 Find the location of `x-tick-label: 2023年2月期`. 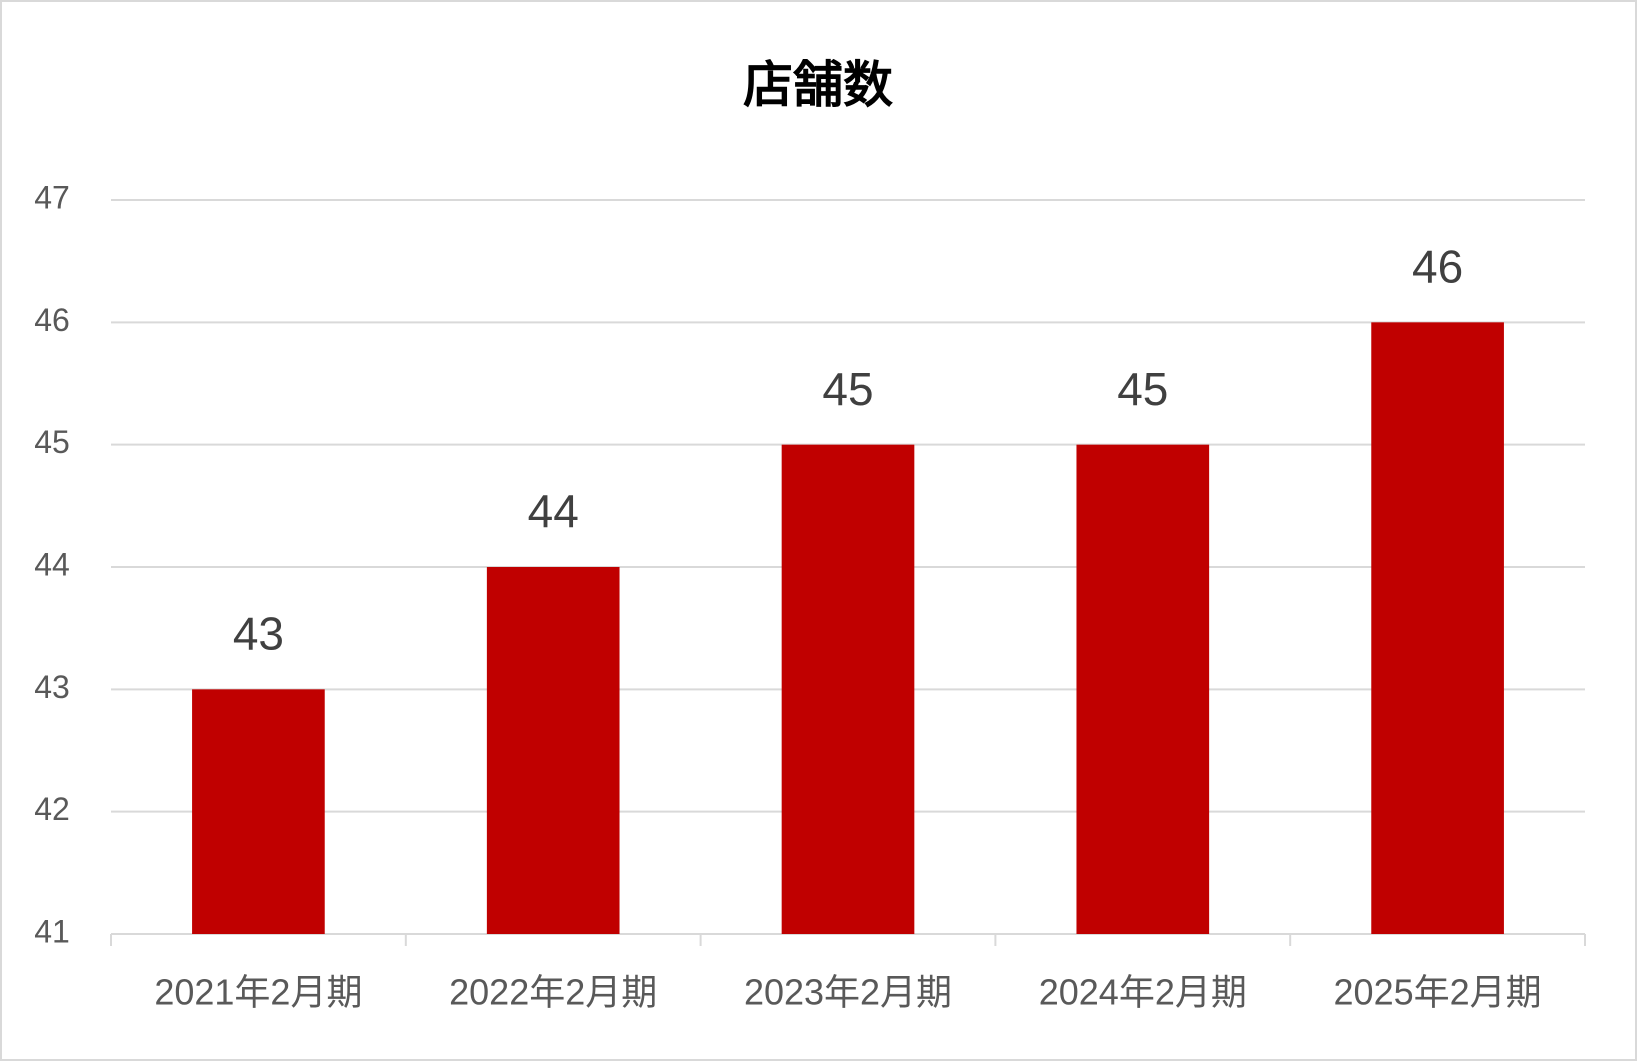

x-tick-label: 2023年2月期 is located at coordinates (848, 992).